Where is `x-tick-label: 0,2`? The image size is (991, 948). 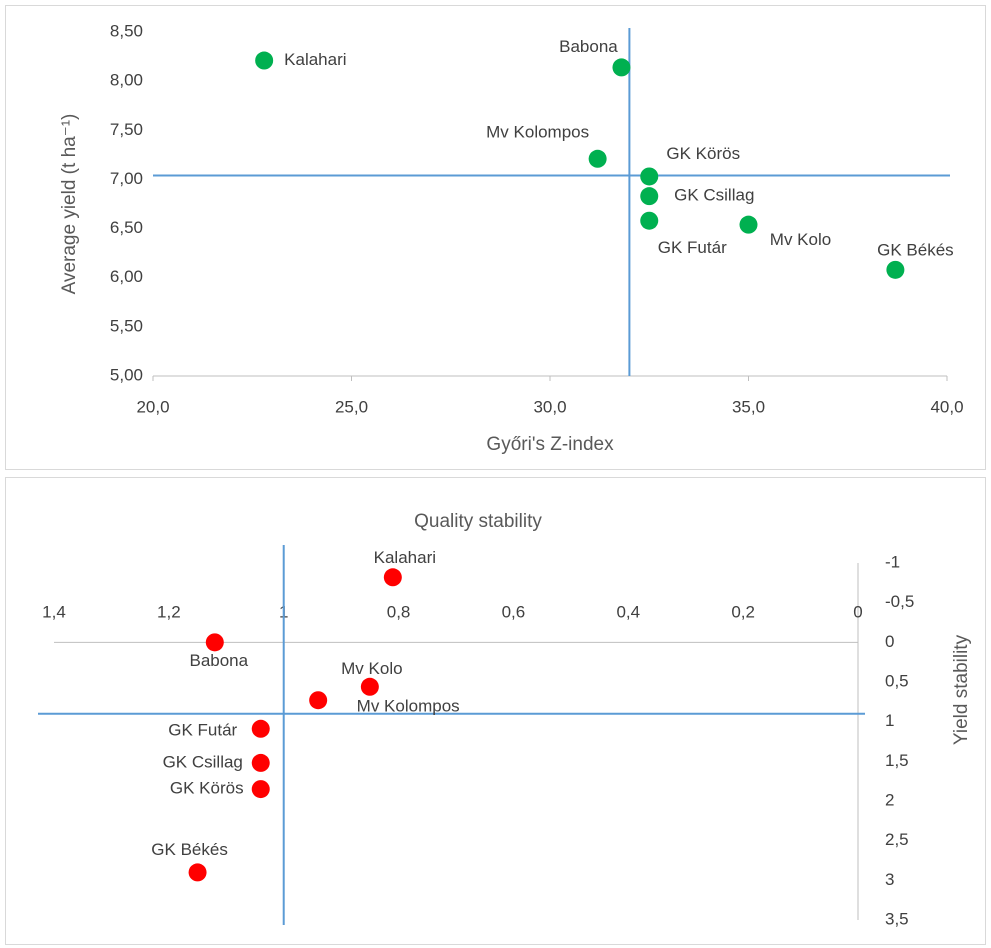
x-tick-label: 0,2 is located at coordinates (743, 611).